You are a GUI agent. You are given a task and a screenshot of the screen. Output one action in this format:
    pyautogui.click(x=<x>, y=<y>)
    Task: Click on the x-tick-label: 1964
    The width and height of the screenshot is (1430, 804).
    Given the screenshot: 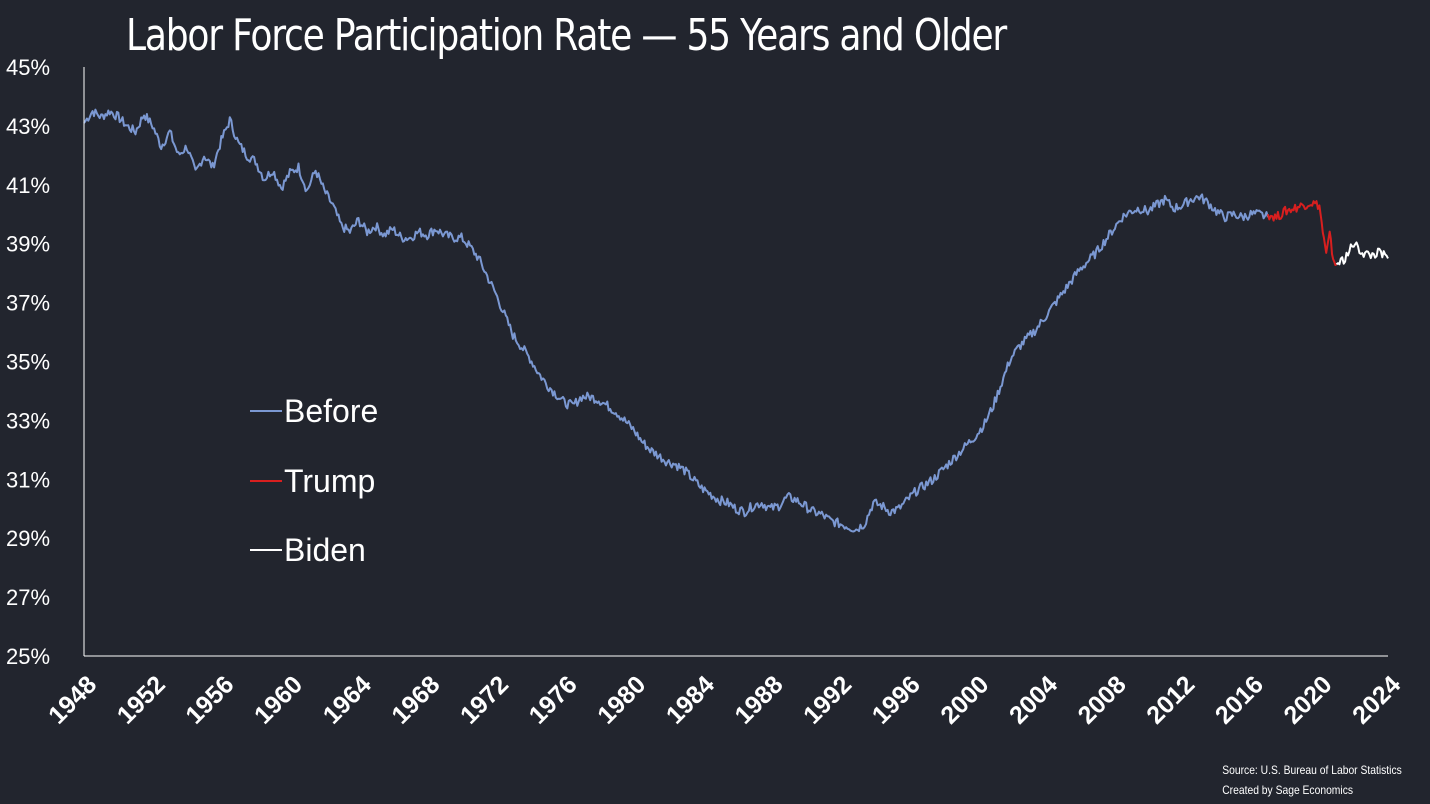 What is the action you would take?
    pyautogui.click(x=347, y=699)
    